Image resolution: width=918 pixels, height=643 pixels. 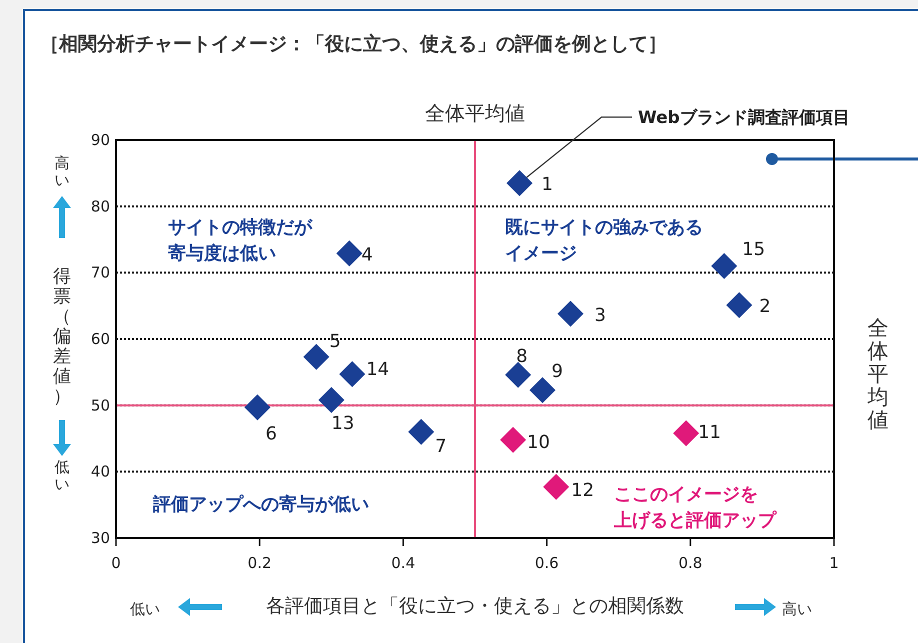 I want to click on chart-title: ［相関分析チャートイメージ：「役に立つ、使える」の評価を例として］, so click(x=353, y=44).